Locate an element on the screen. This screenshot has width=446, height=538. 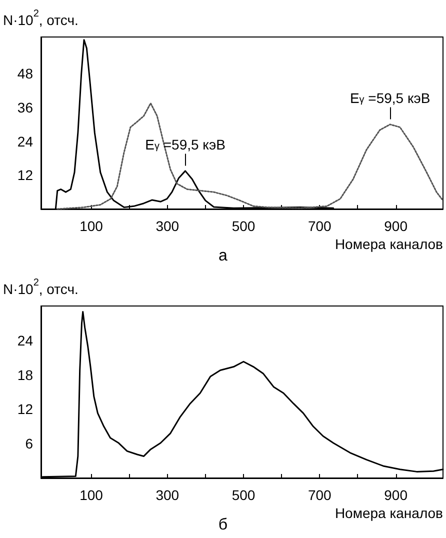
y-tick-label: 36 is located at coordinates (25, 107).